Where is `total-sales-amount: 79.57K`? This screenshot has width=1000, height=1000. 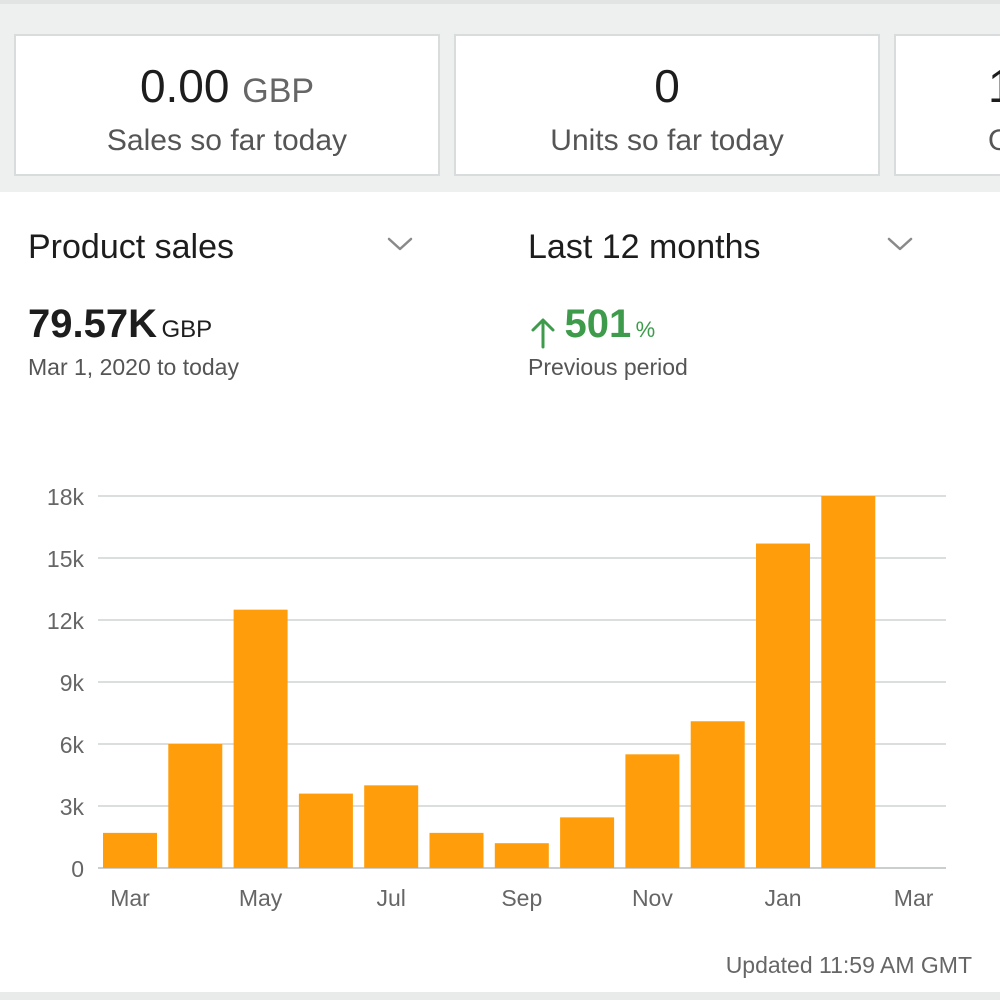 total-sales-amount: 79.57K is located at coordinates (92, 324).